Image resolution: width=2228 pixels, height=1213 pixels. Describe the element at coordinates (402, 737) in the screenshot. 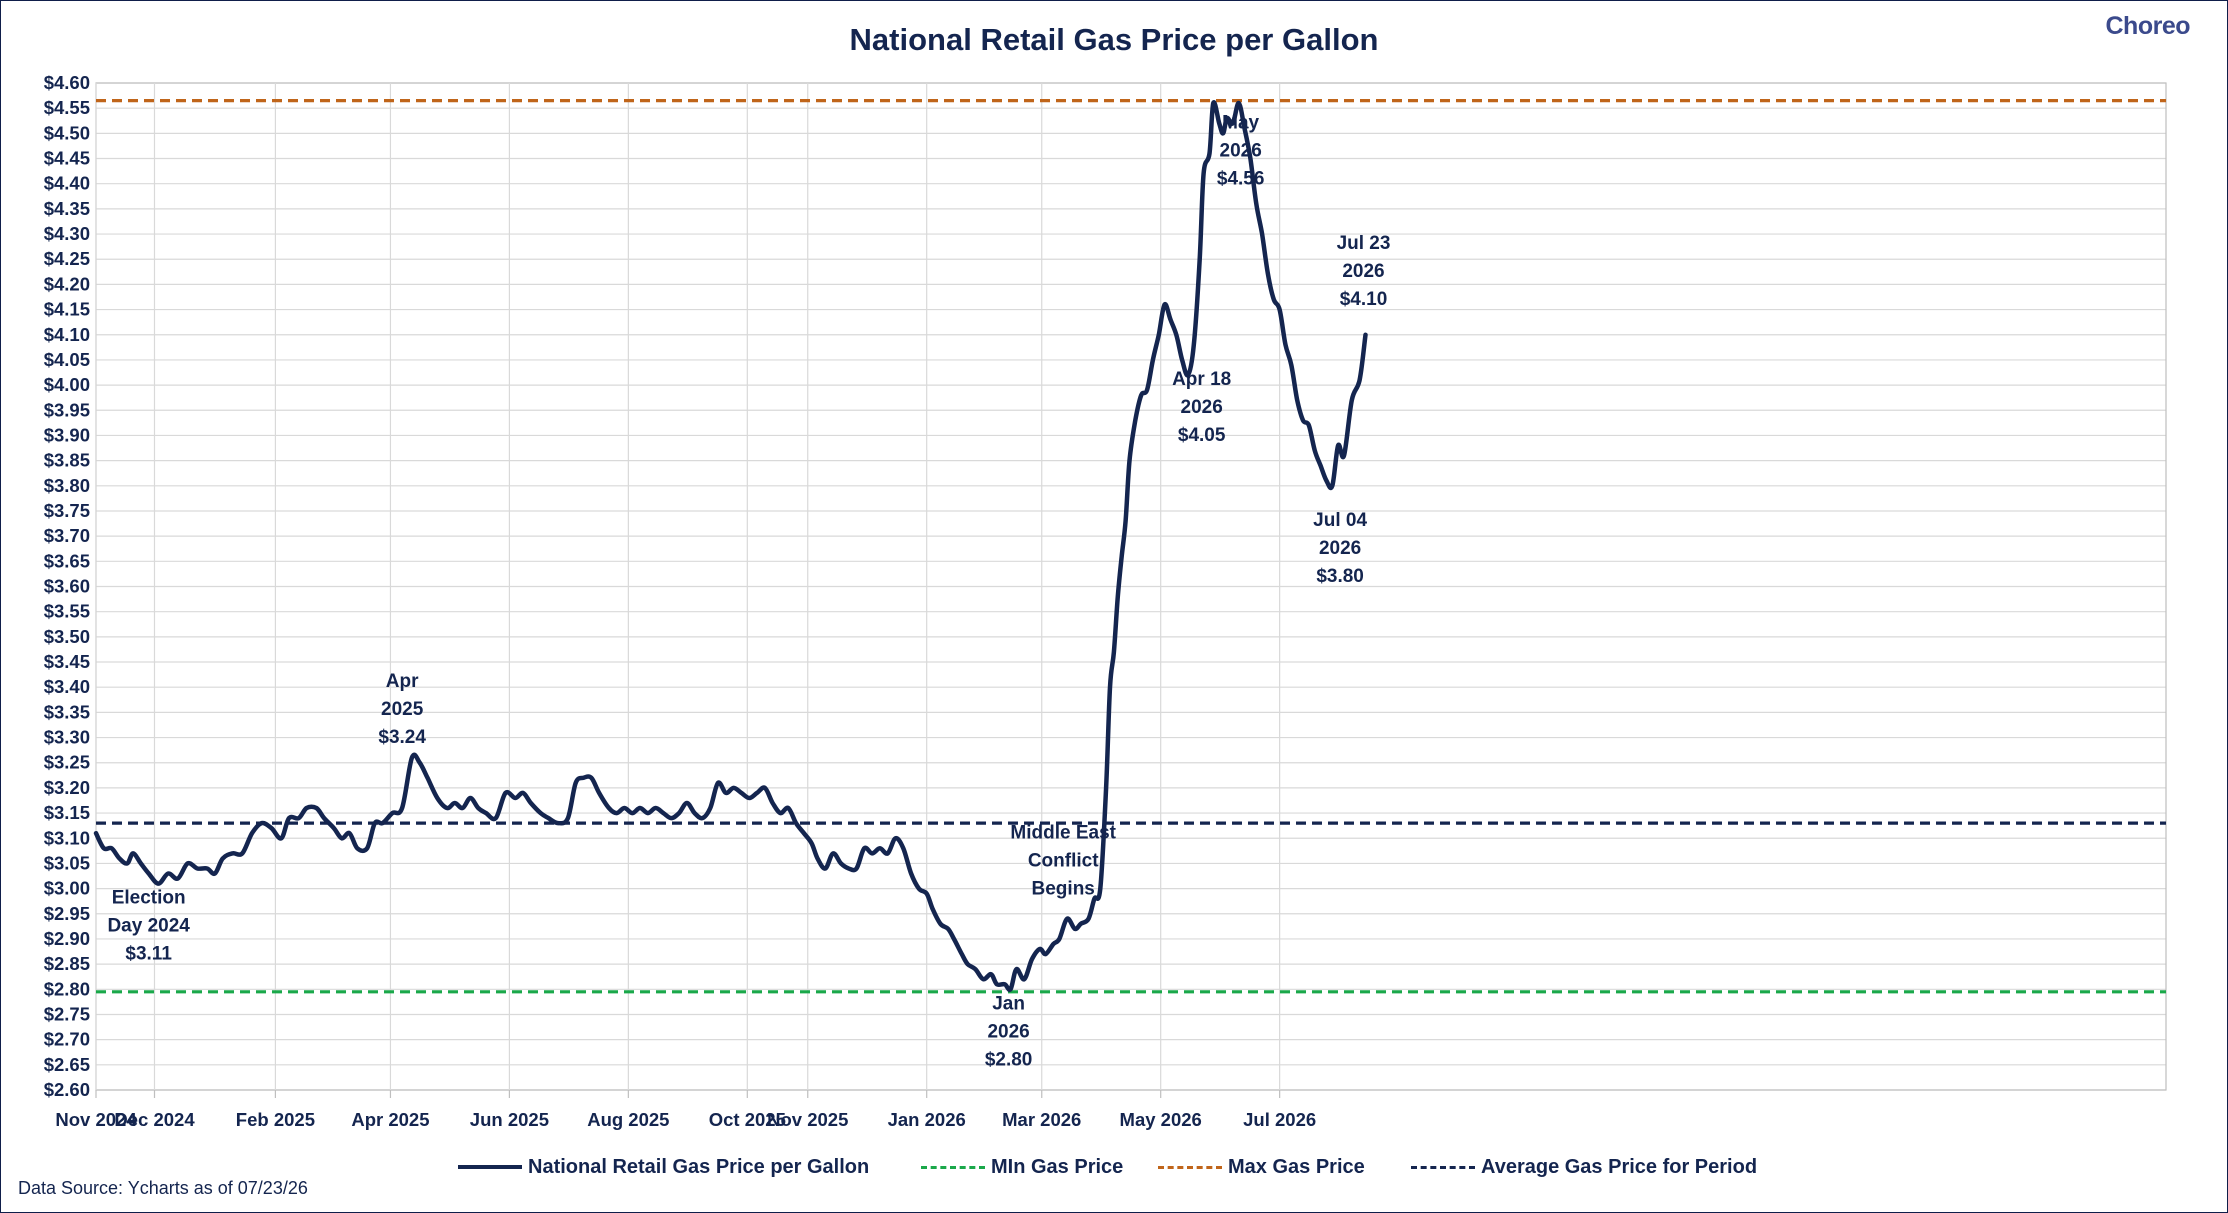

I see `annotation-line: $3.24` at that location.